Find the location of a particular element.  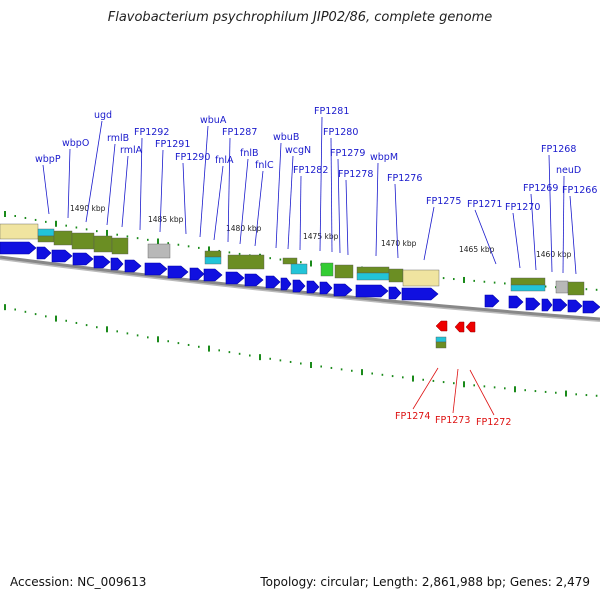

gene-label: FP1275 is located at coordinates (443, 201).